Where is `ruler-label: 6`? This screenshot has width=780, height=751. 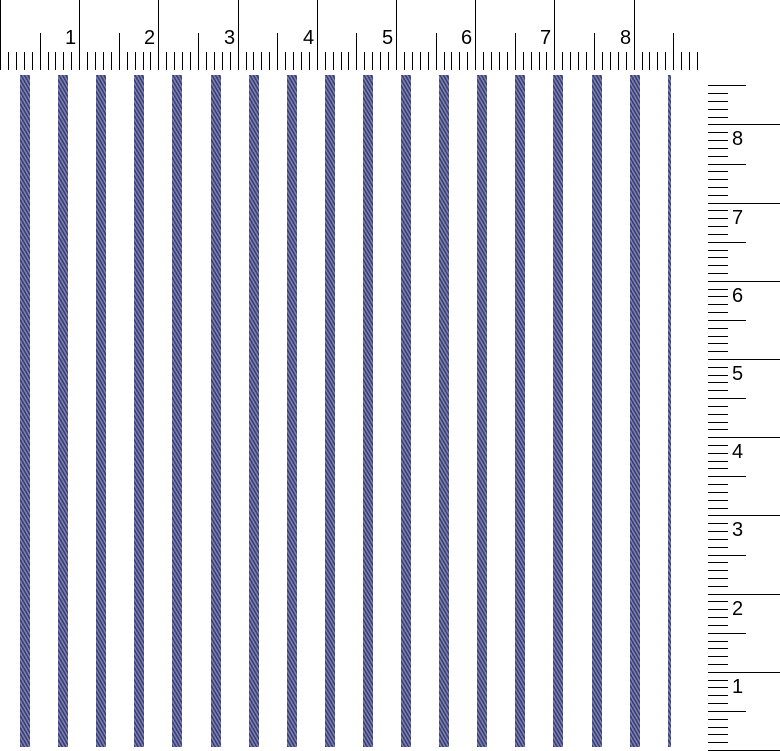 ruler-label: 6 is located at coordinates (467, 38).